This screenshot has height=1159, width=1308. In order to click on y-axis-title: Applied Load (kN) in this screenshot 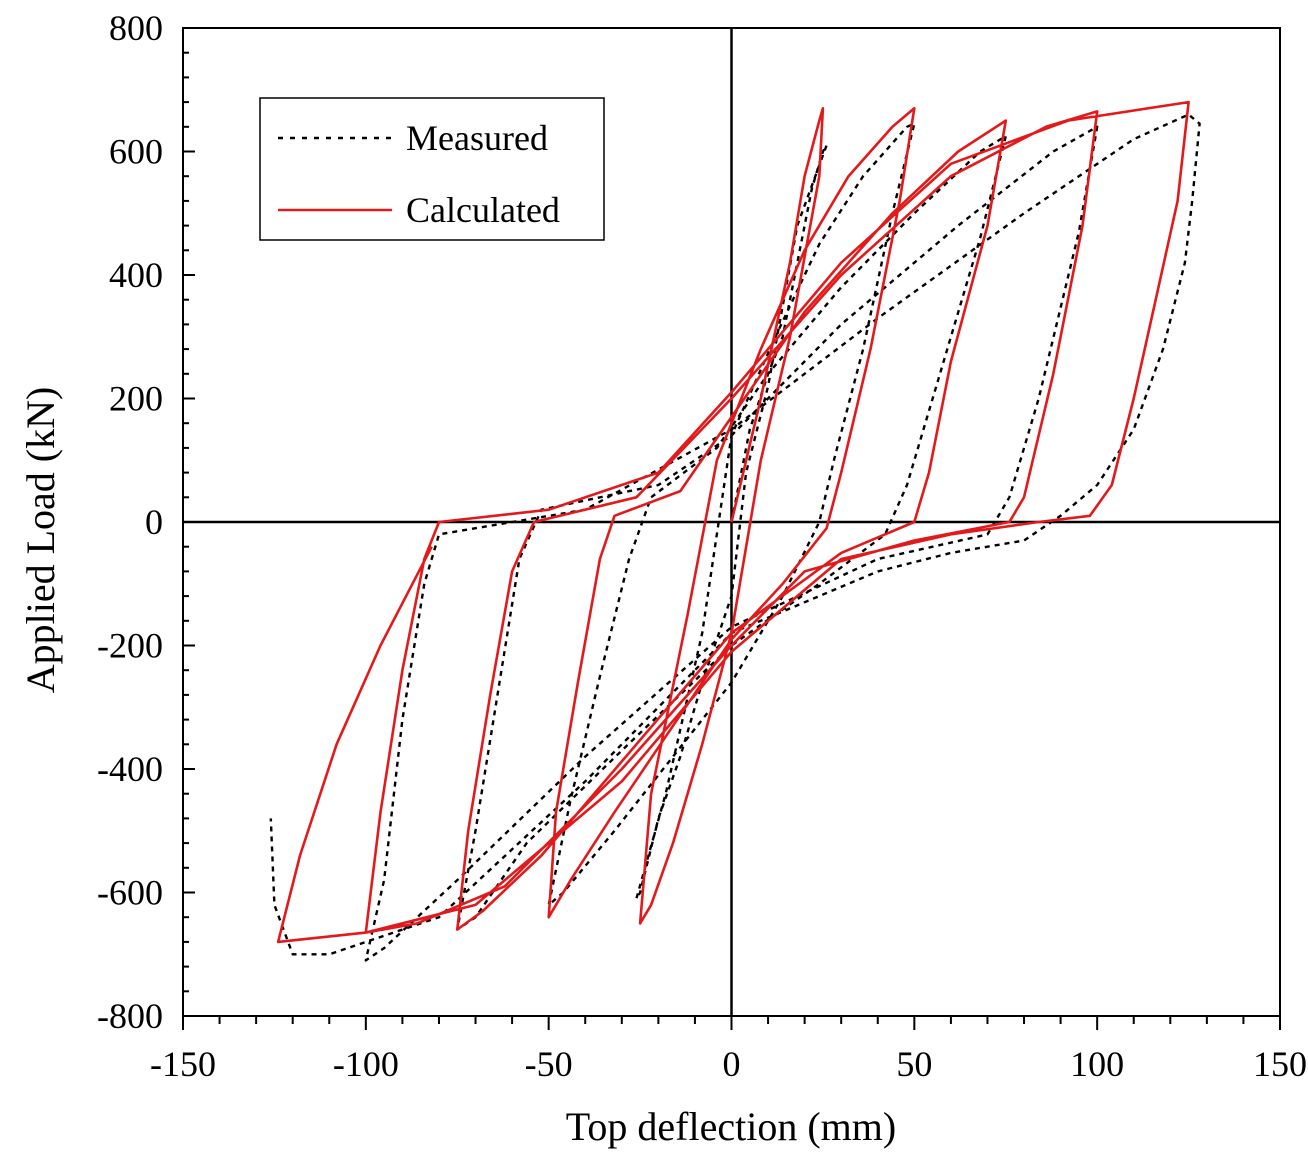, I will do `click(40, 540)`.